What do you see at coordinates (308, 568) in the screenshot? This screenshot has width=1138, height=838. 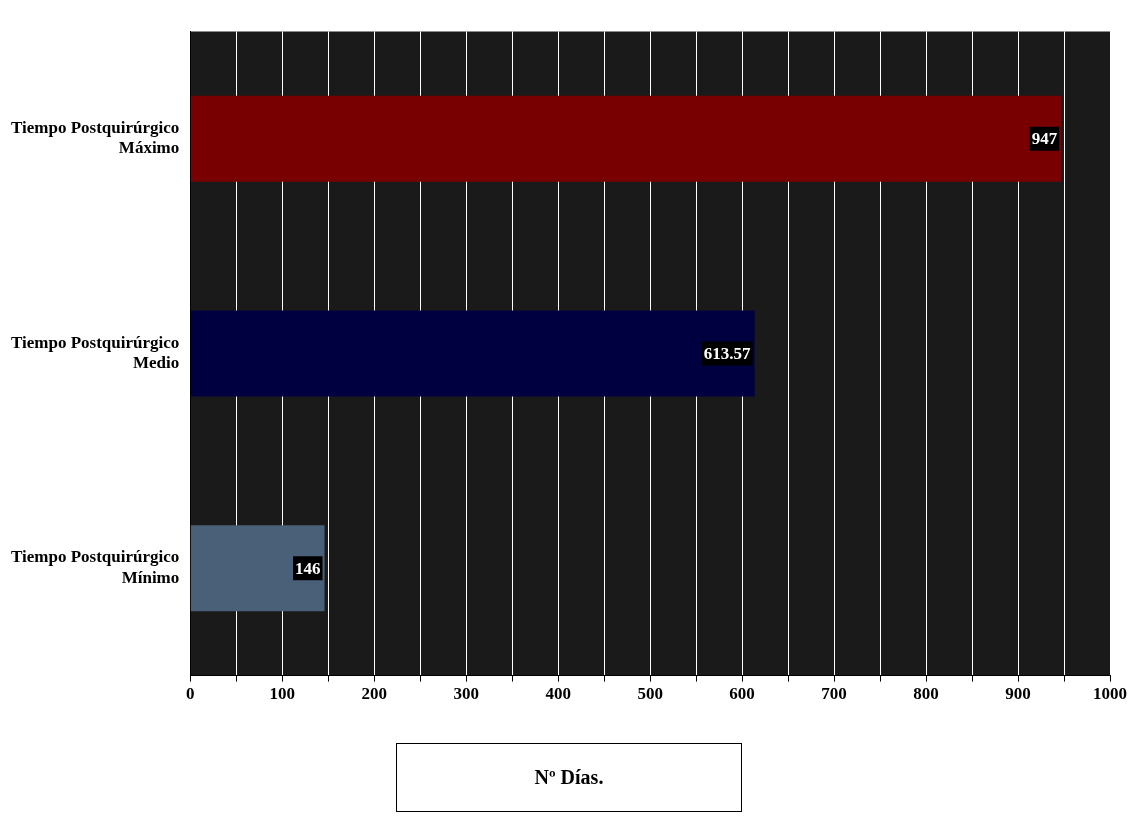 I see `data-label: 146` at bounding box center [308, 568].